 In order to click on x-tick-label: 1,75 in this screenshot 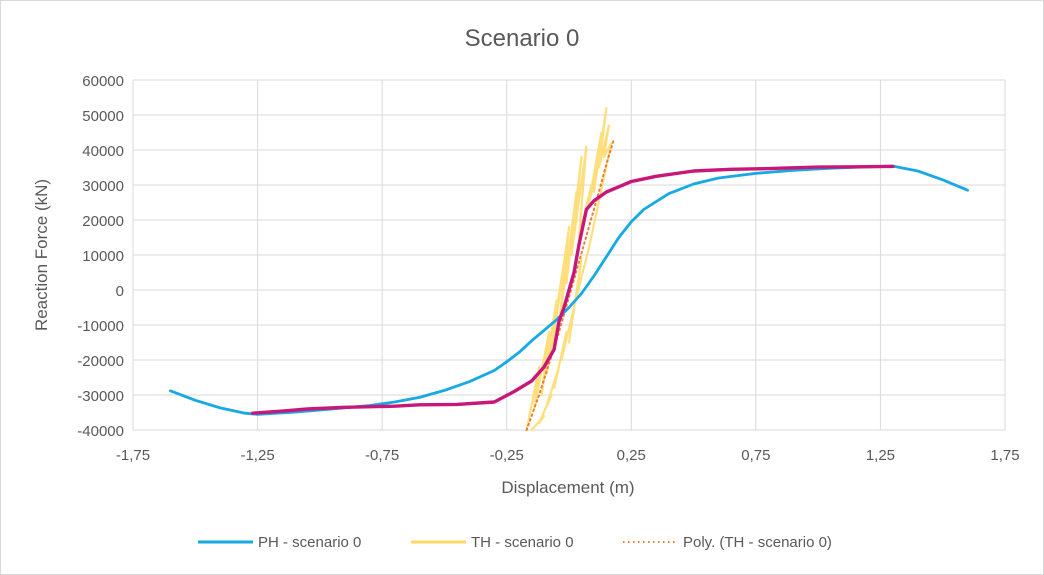, I will do `click(1004, 455)`.